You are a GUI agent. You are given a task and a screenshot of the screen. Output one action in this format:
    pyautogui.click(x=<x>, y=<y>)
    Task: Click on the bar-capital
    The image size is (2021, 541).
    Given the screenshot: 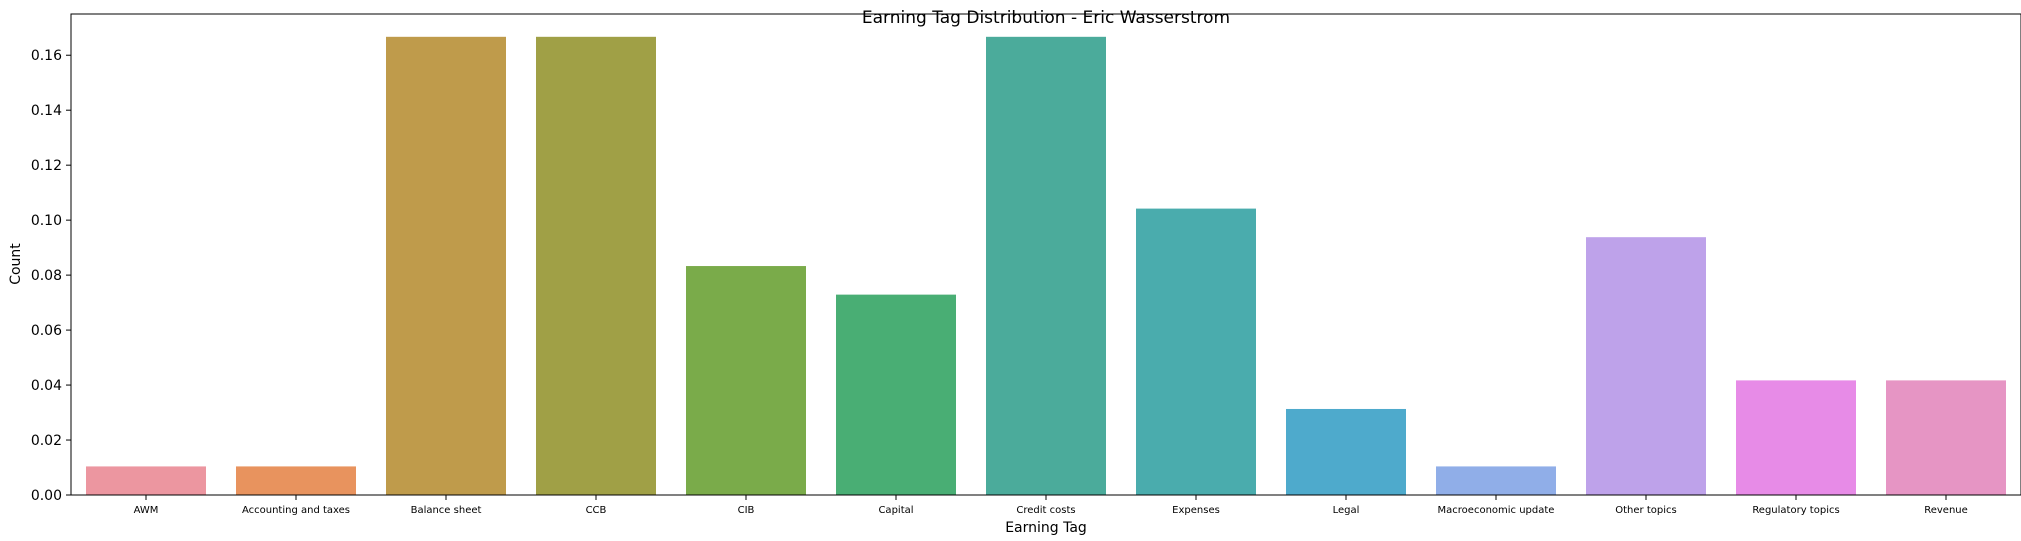 What is the action you would take?
    pyautogui.click(x=896, y=394)
    